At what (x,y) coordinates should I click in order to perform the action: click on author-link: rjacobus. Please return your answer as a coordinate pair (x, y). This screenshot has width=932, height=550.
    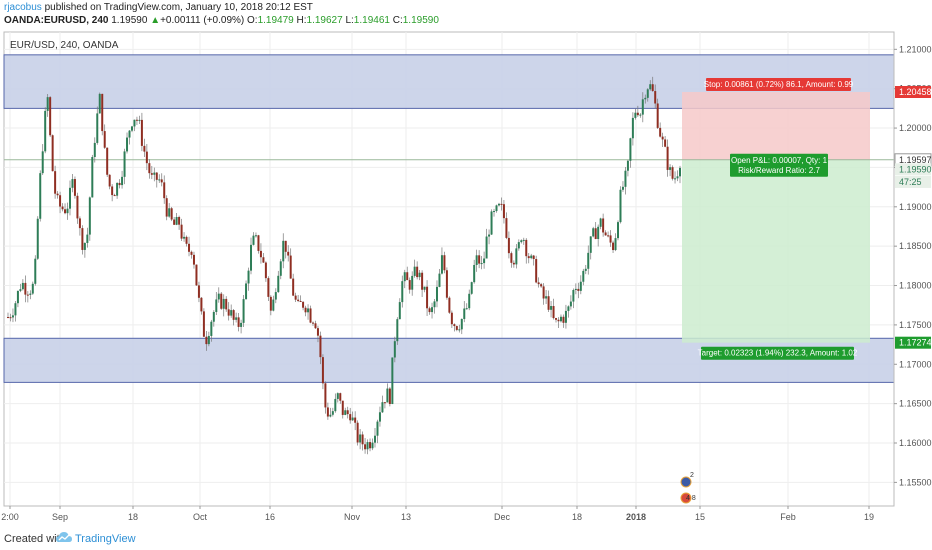
    Looking at the image, I should click on (23, 7).